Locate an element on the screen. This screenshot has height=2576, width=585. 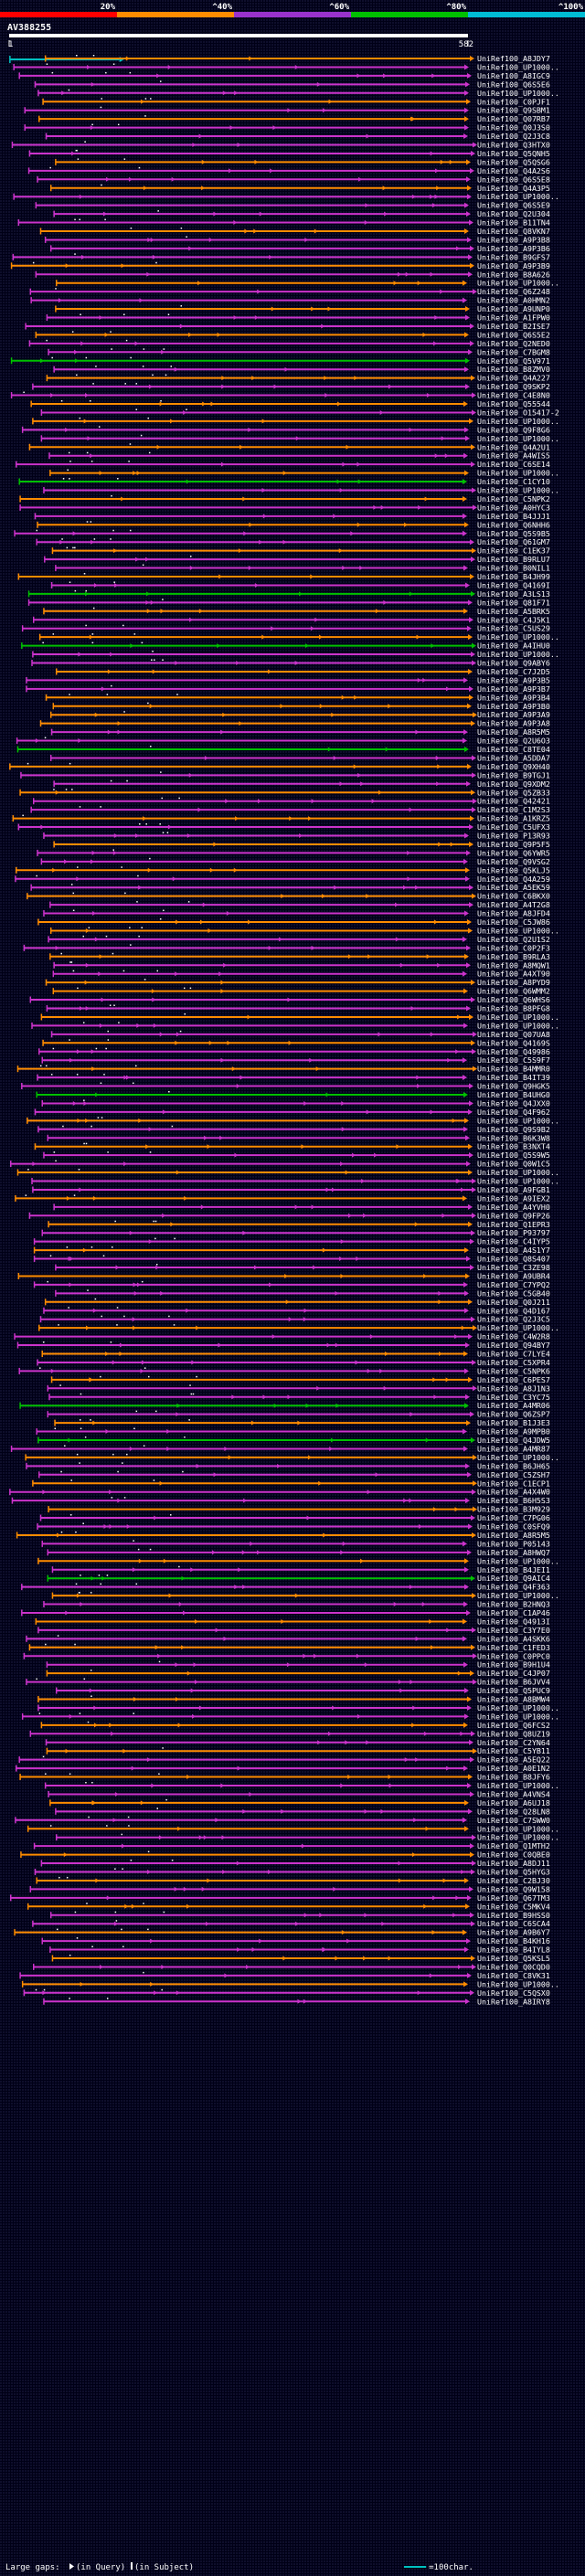
hit-label: UniRef100_Q0CQD0 is located at coordinates (513, 1966).